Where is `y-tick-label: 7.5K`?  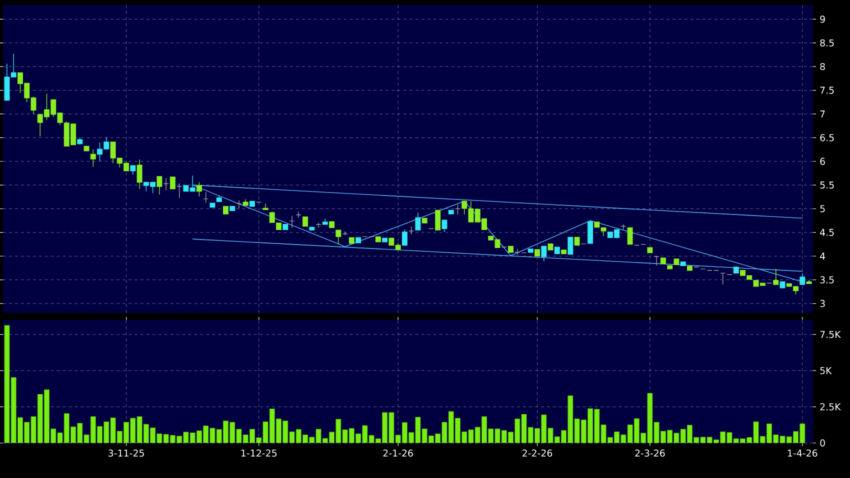
y-tick-label: 7.5K is located at coordinates (830, 334).